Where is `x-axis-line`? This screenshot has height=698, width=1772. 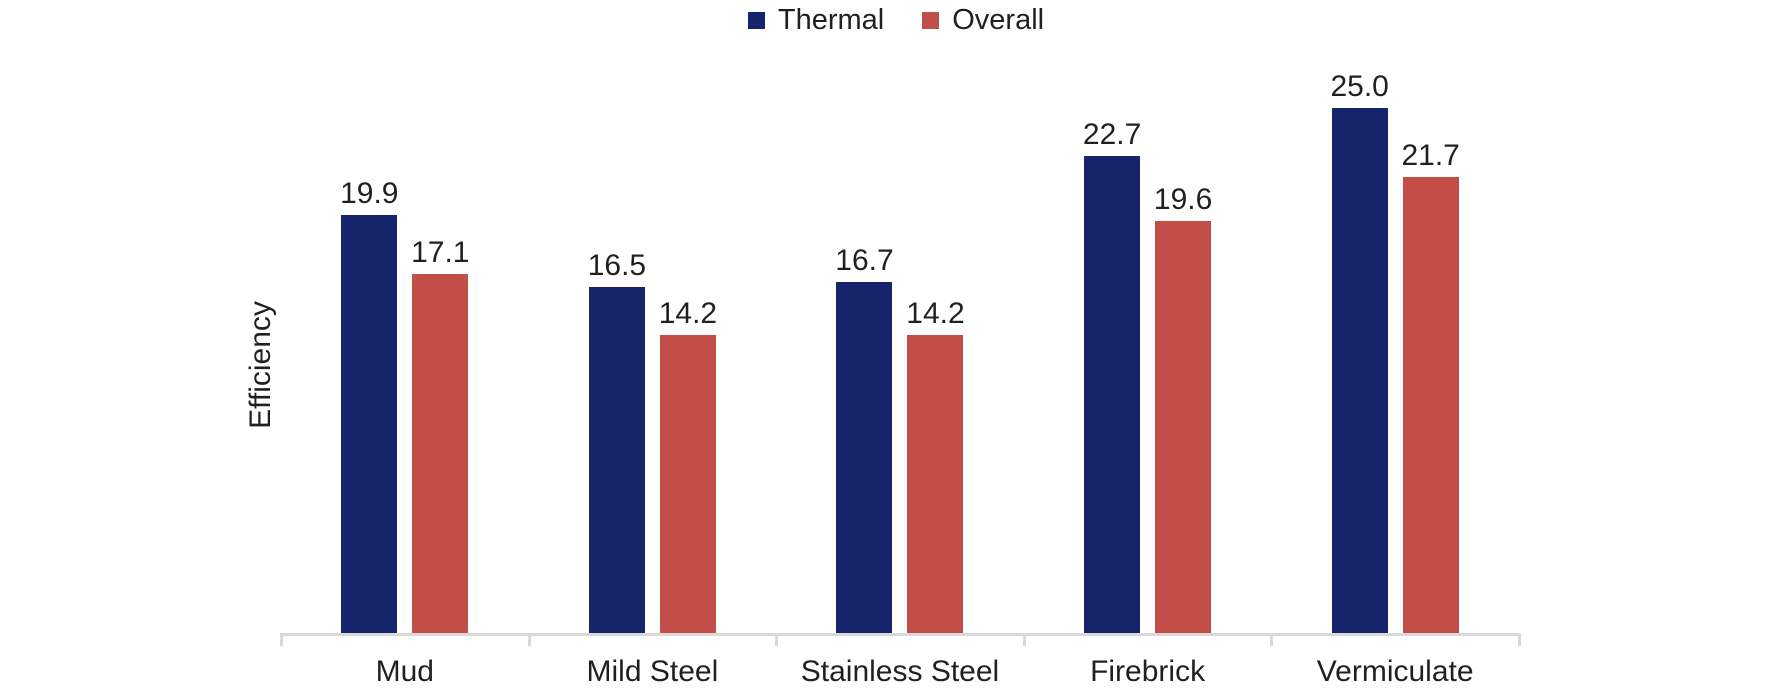
x-axis-line is located at coordinates (901, 634).